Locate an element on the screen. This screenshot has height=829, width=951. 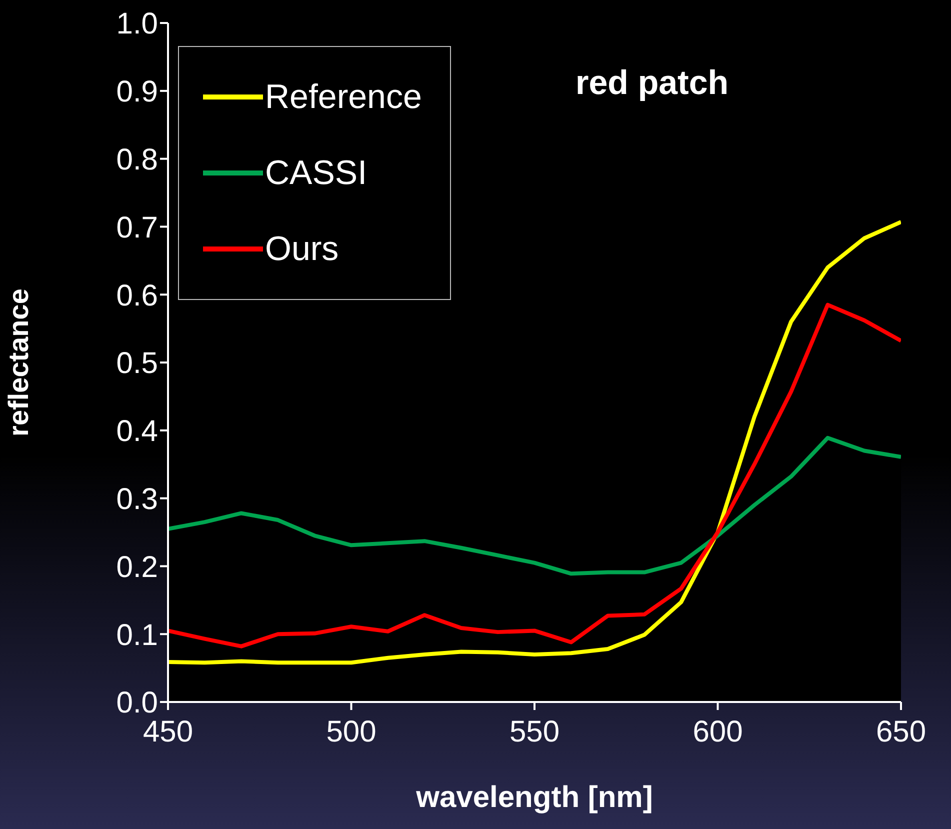
x-tick-label: 650 is located at coordinates (901, 731).